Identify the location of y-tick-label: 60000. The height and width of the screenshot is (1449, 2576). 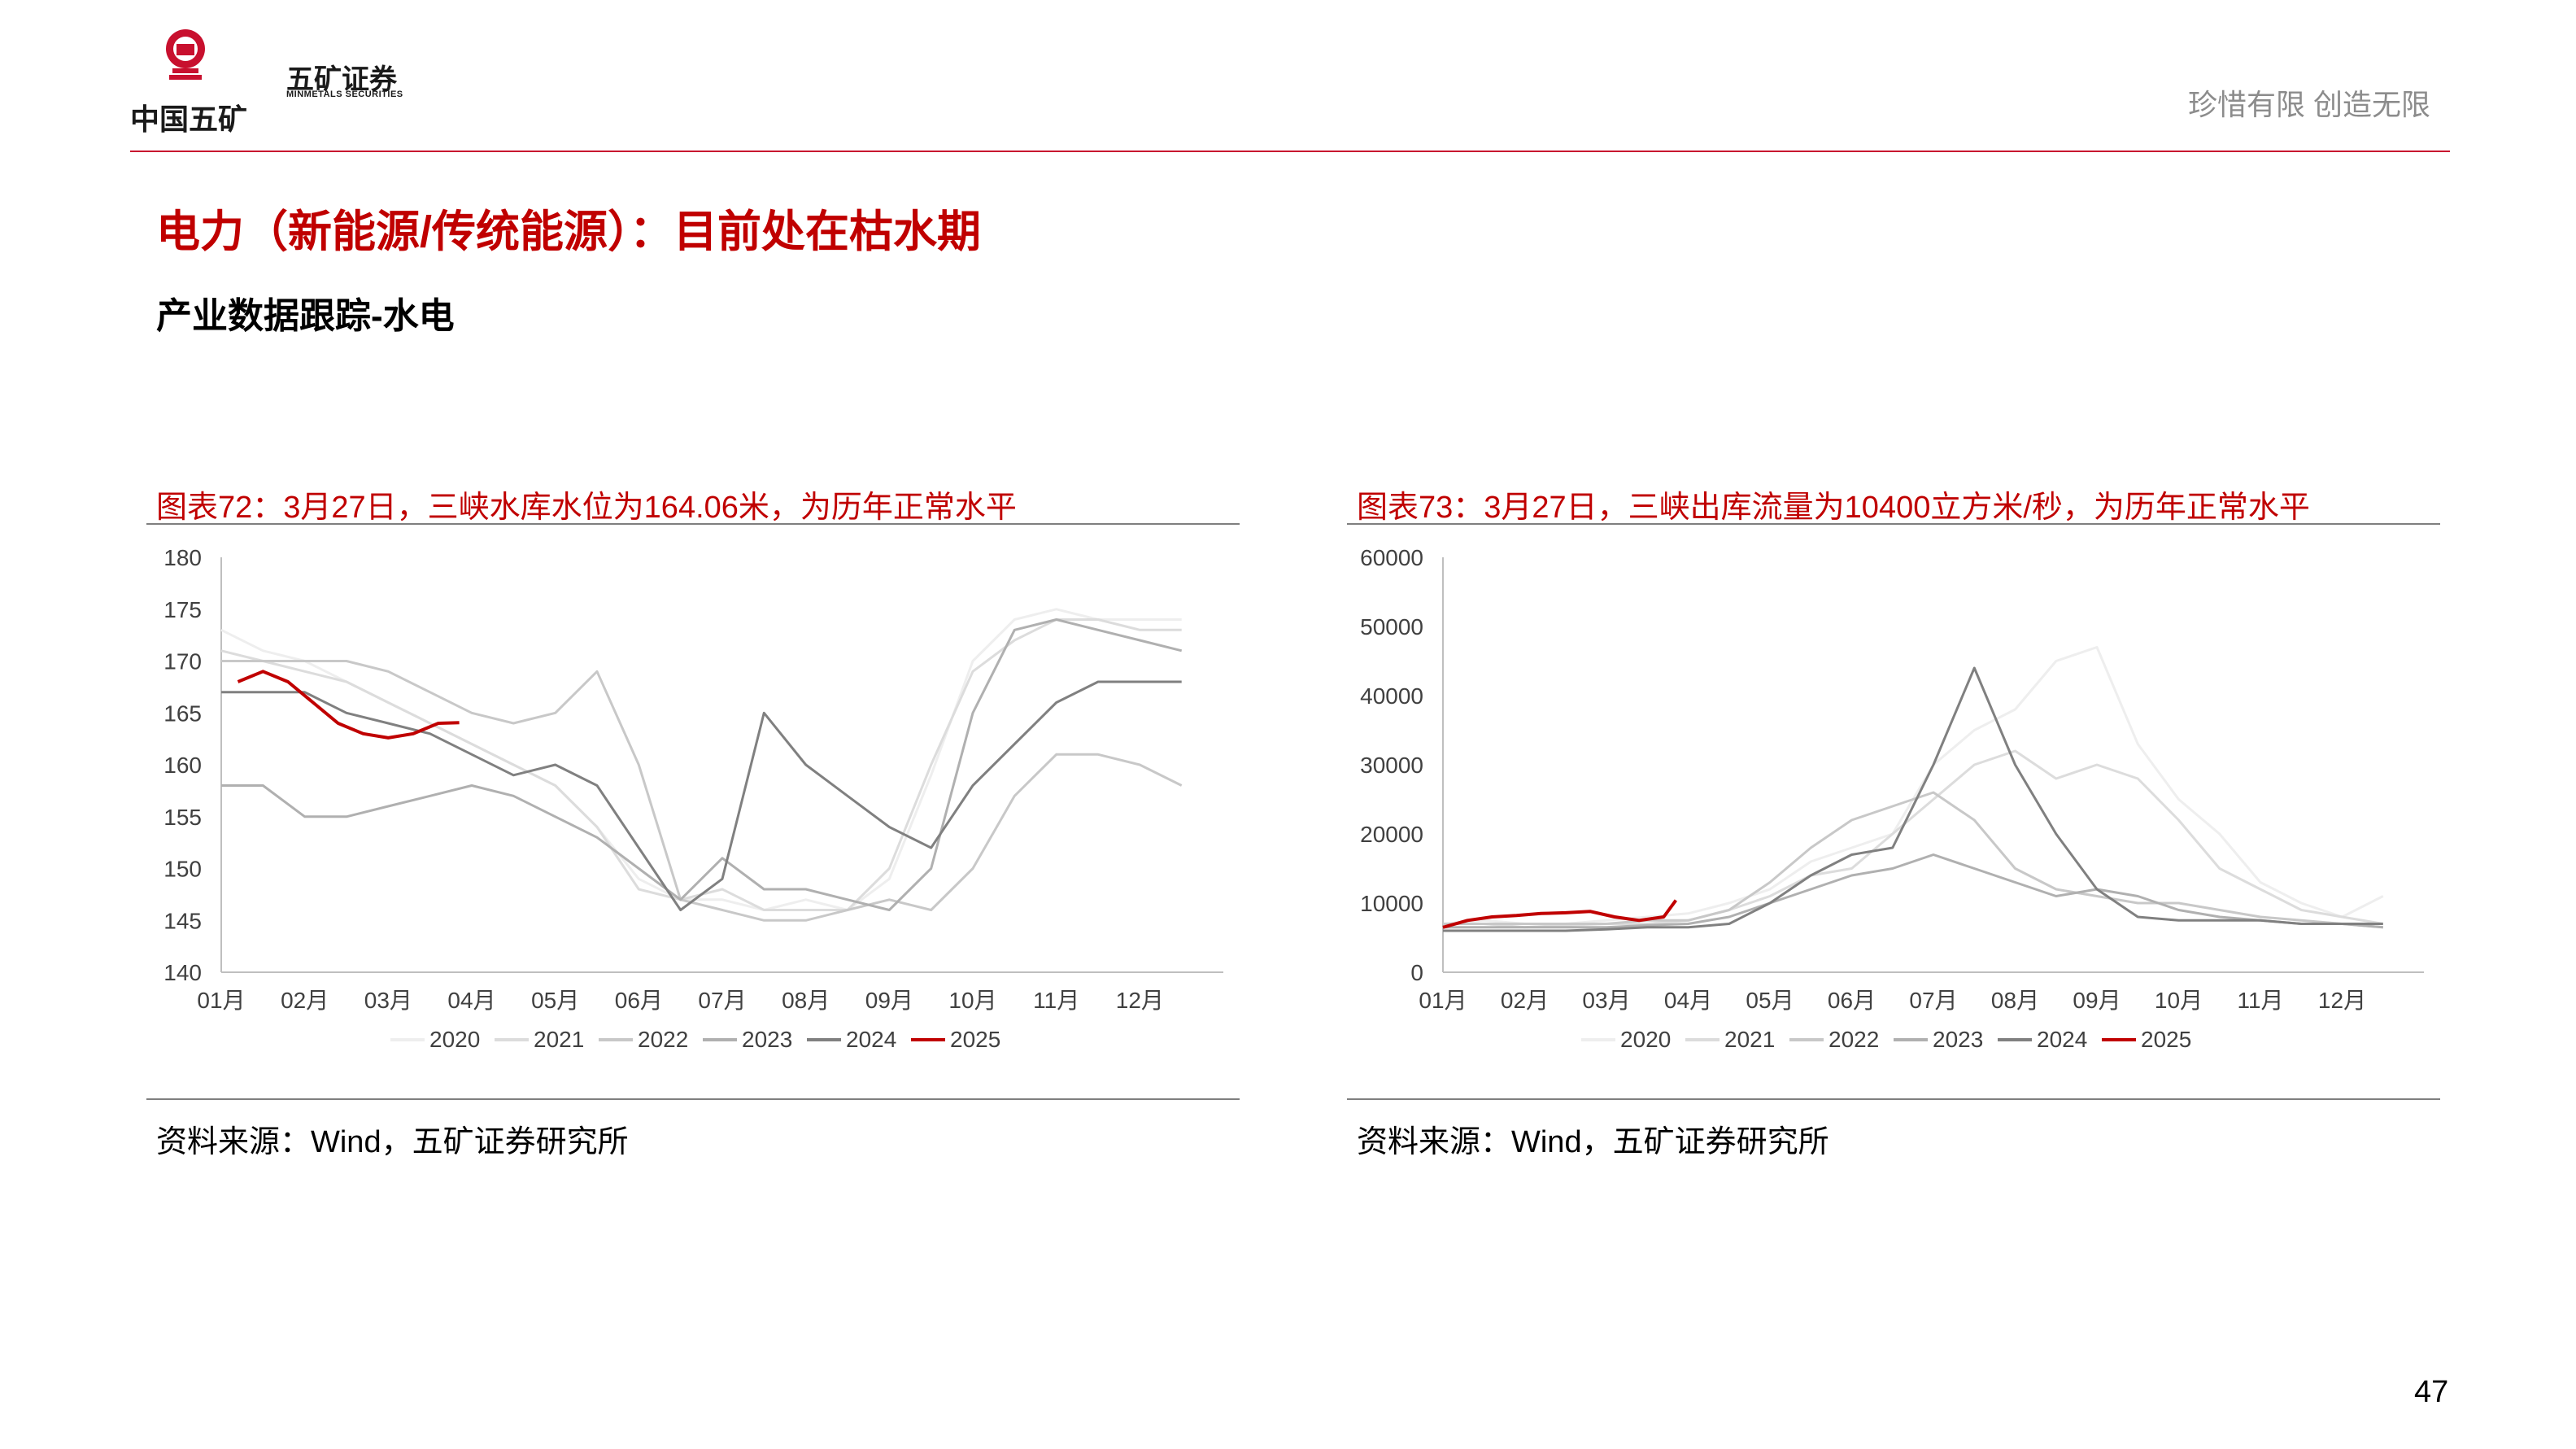
(1391, 557).